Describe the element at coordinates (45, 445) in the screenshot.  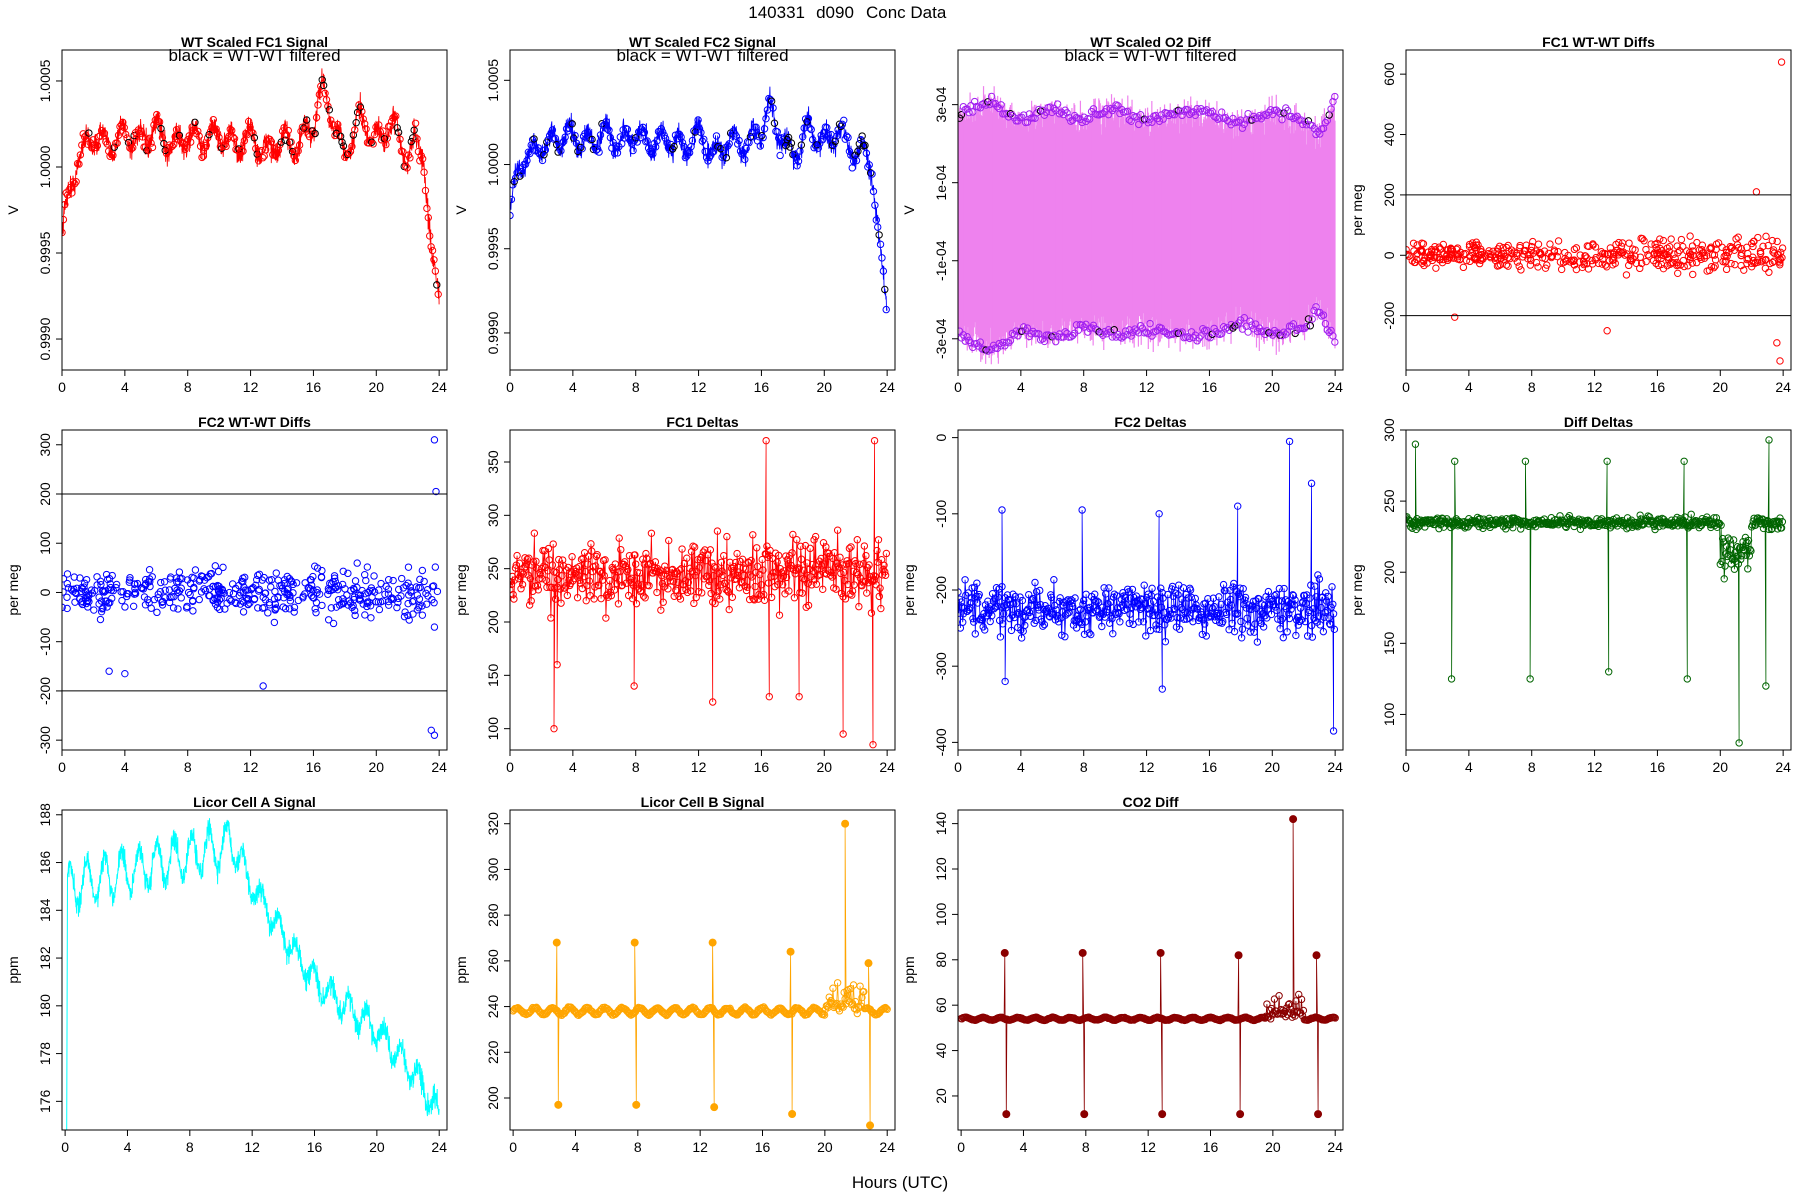
I see `y-tick-label: 300` at that location.